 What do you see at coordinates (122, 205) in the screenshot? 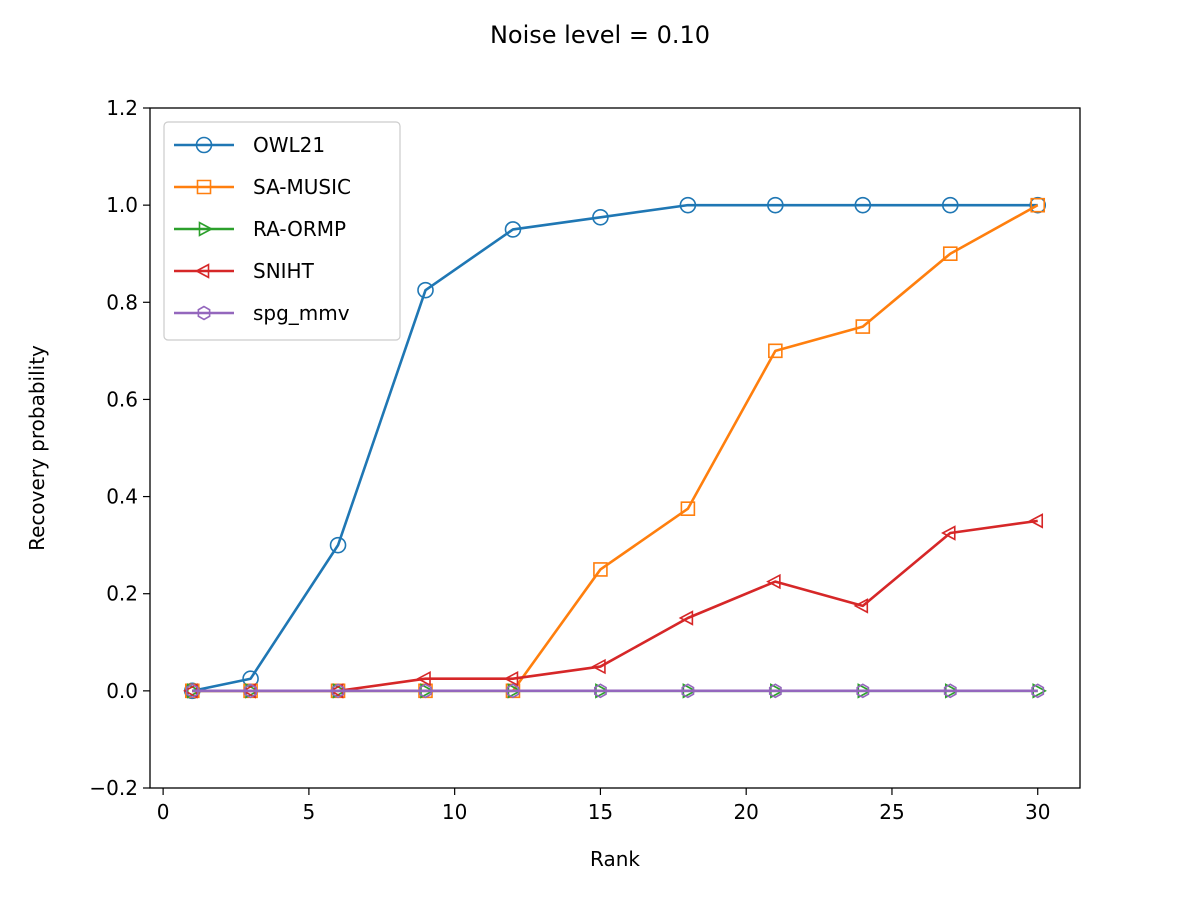
I see `y-tick-label: 1.0` at bounding box center [122, 205].